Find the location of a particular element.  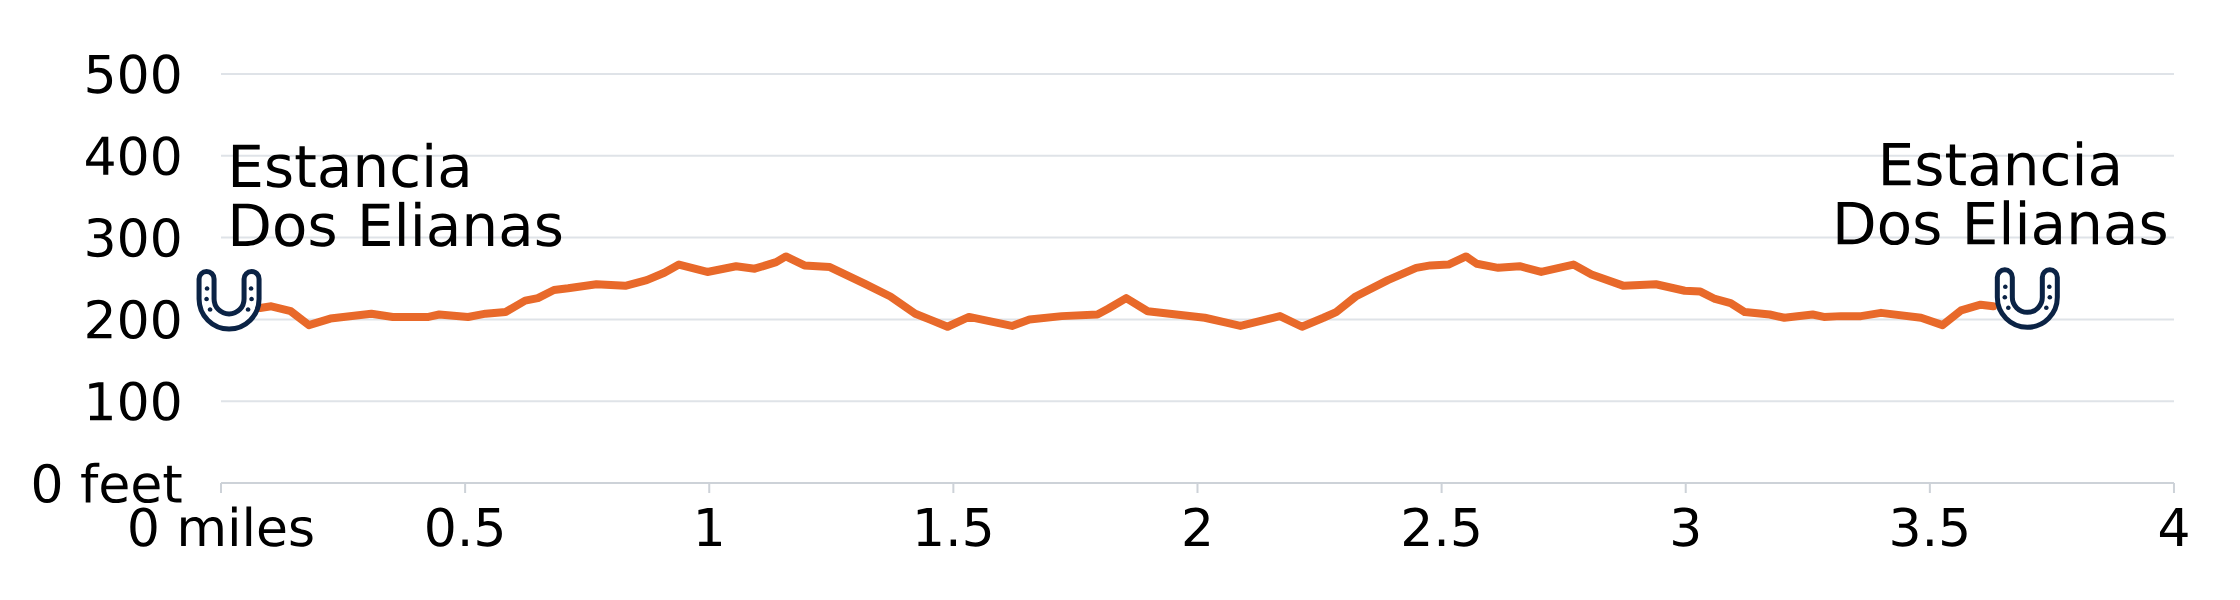

x-tick-label: 0.5 is located at coordinates (464, 527).